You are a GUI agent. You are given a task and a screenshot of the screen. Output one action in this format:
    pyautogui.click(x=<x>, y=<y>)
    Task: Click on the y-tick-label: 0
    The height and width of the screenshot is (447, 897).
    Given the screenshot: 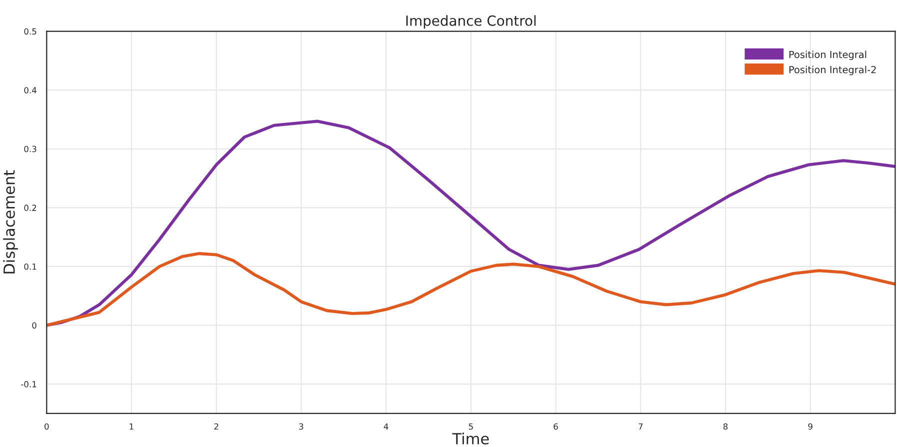 What is the action you would take?
    pyautogui.click(x=34, y=325)
    